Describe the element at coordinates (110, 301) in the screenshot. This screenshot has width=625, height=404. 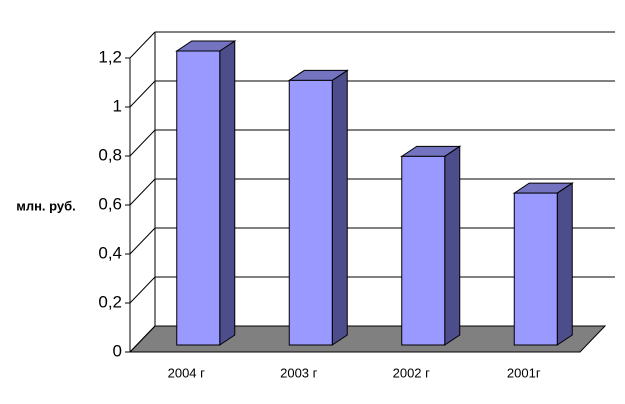
I see `y-tick-label: 0,2` at that location.